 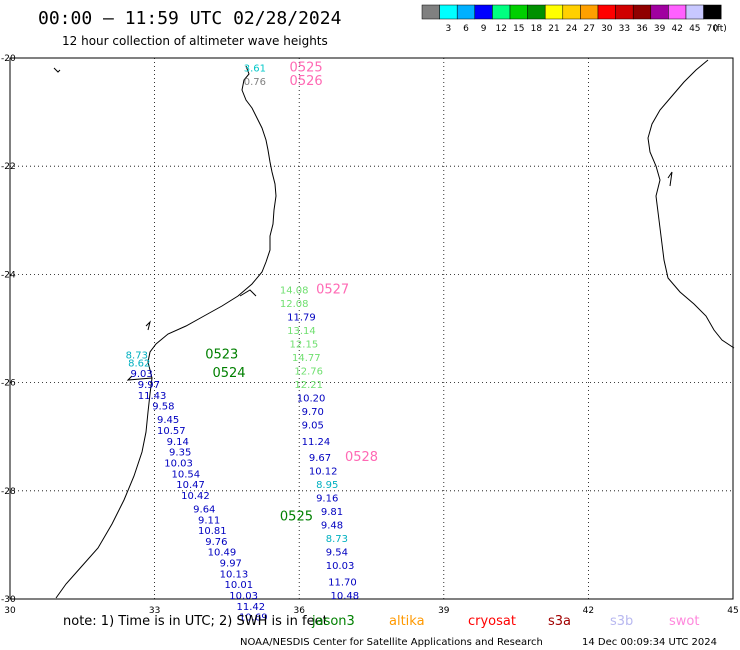 I want to click on pass-label: 0526, so click(x=306, y=81).